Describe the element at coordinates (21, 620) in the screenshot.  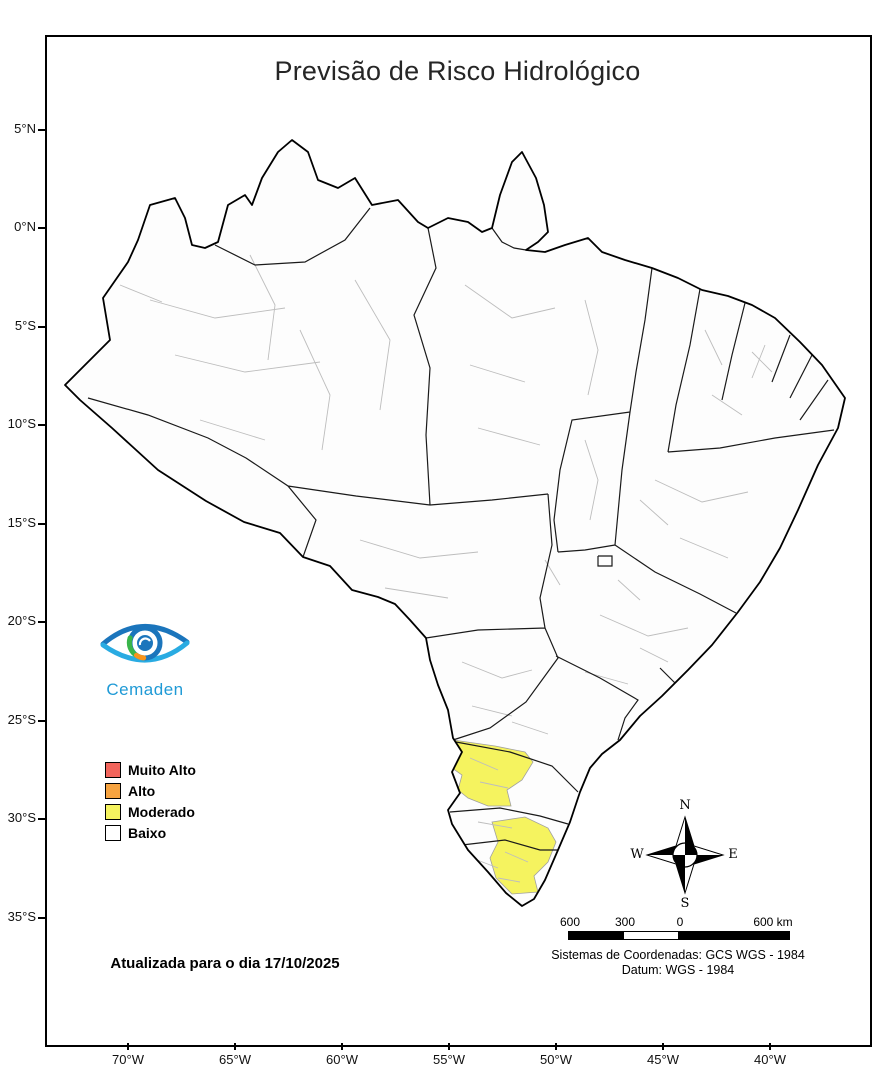
I see `lat-label-20s: 20°S` at that location.